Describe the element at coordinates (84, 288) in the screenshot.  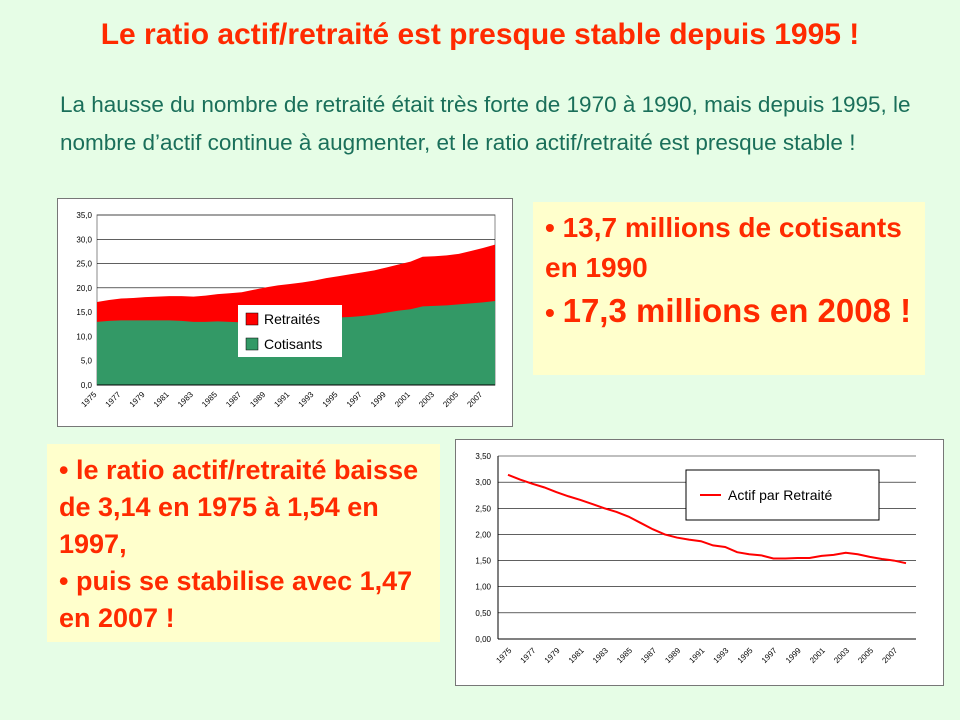
I see `y-tick-label: 20,0` at that location.